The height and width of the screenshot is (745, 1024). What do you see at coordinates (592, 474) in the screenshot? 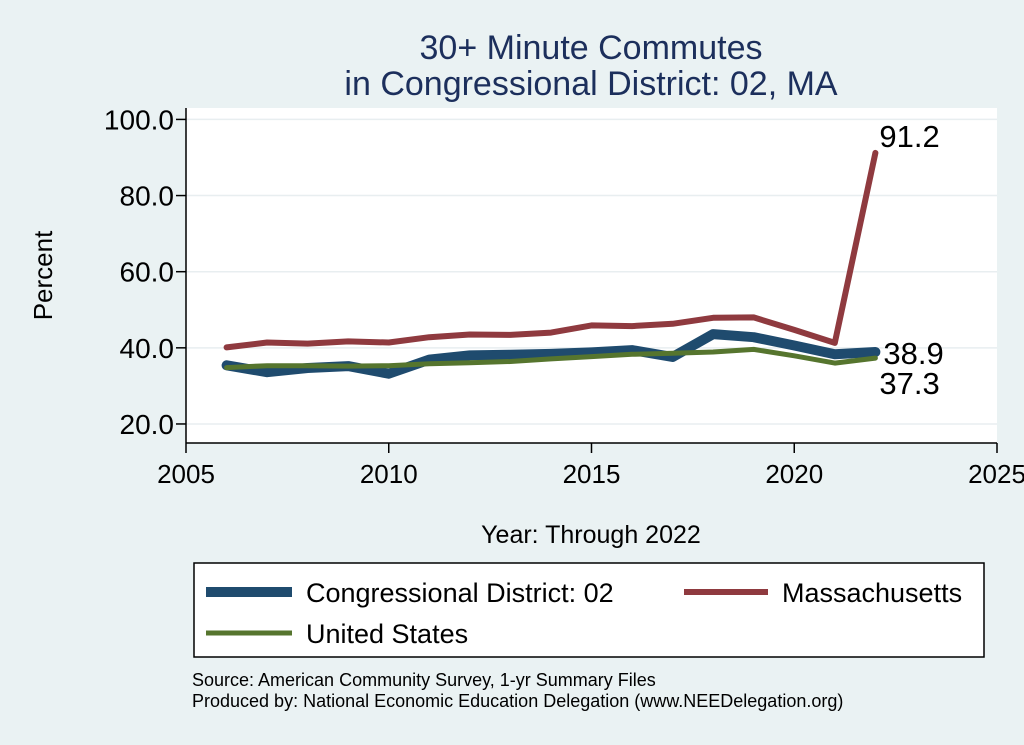
I see `x-tick-label-2: 2015` at bounding box center [592, 474].